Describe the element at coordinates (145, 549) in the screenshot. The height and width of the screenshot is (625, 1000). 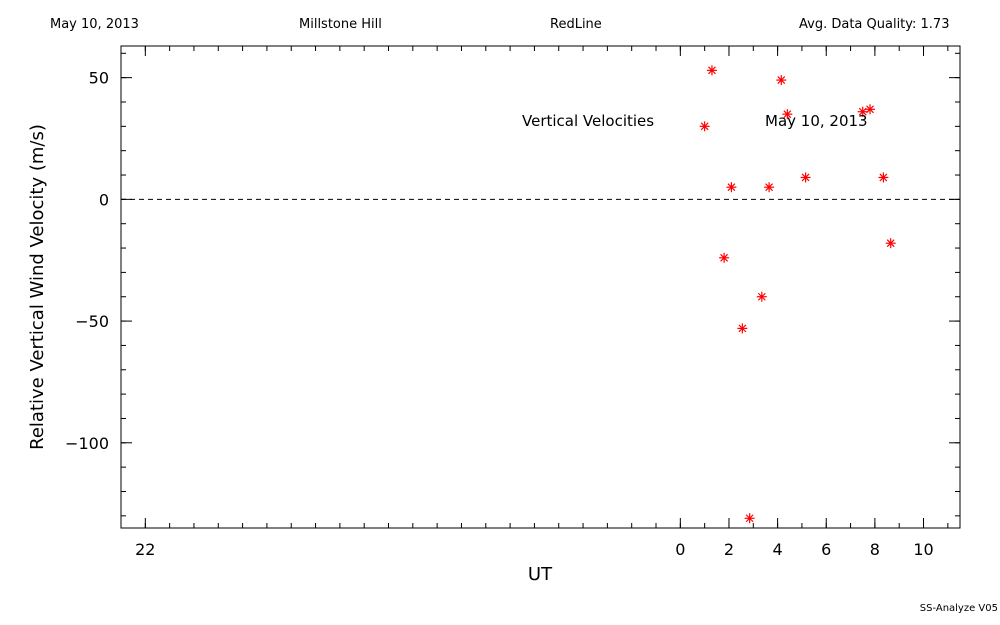
I see `x-tick-label: 22` at that location.